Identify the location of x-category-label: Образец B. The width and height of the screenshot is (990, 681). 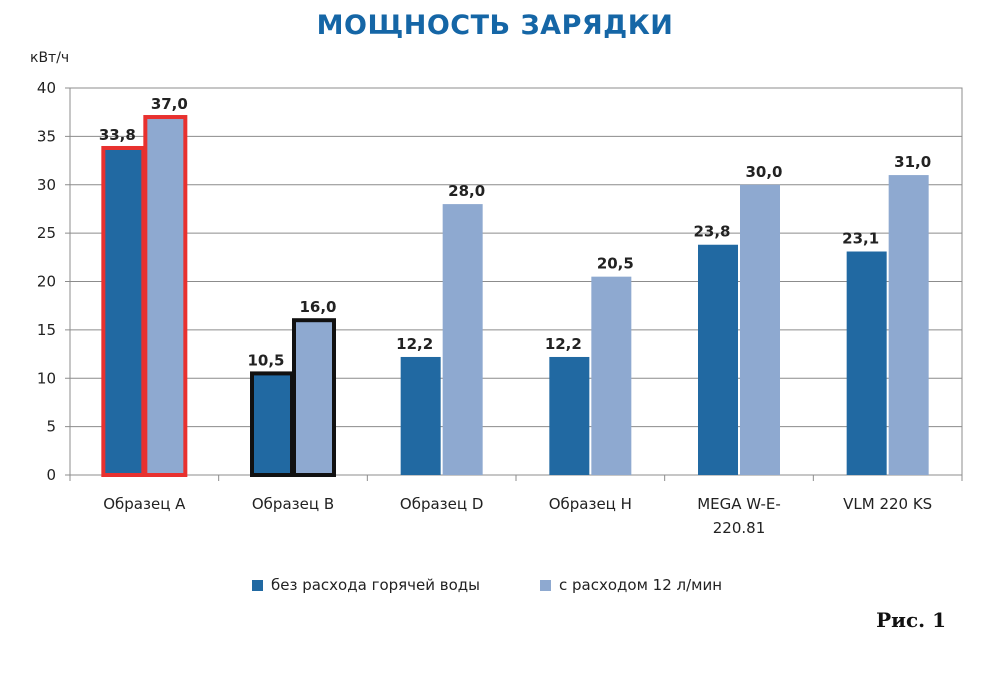
(293, 504).